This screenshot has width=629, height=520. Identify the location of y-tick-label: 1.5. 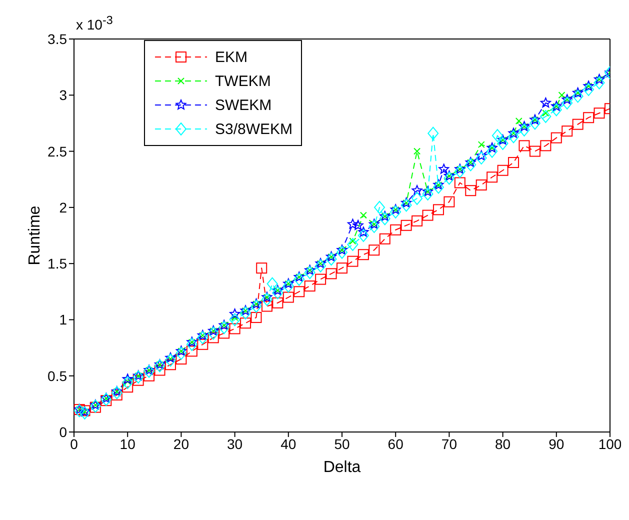
(58, 264).